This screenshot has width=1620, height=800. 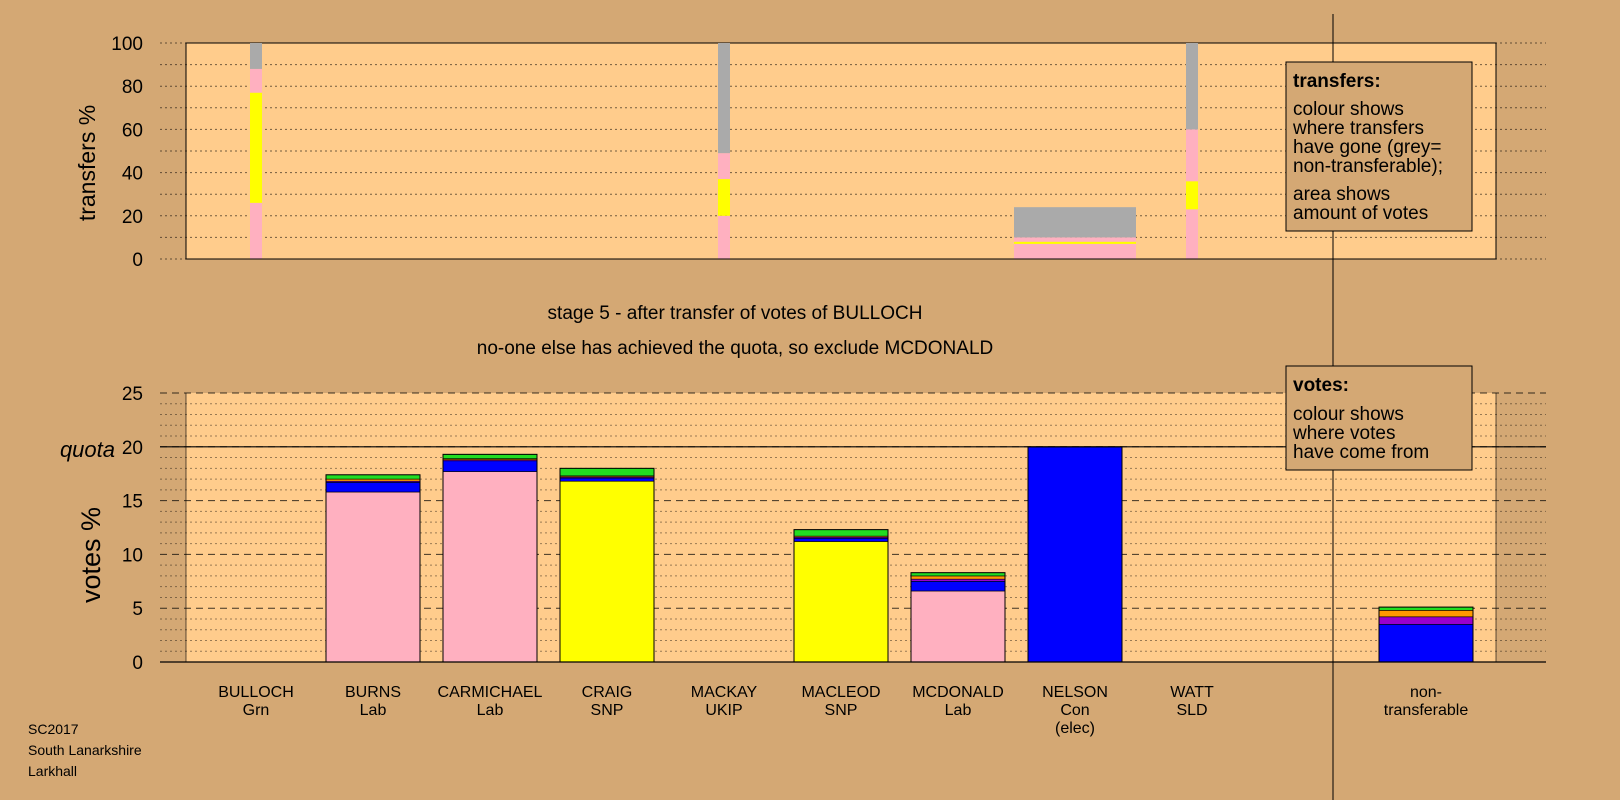 I want to click on candidate-status-label: (elec), so click(x=1075, y=728).